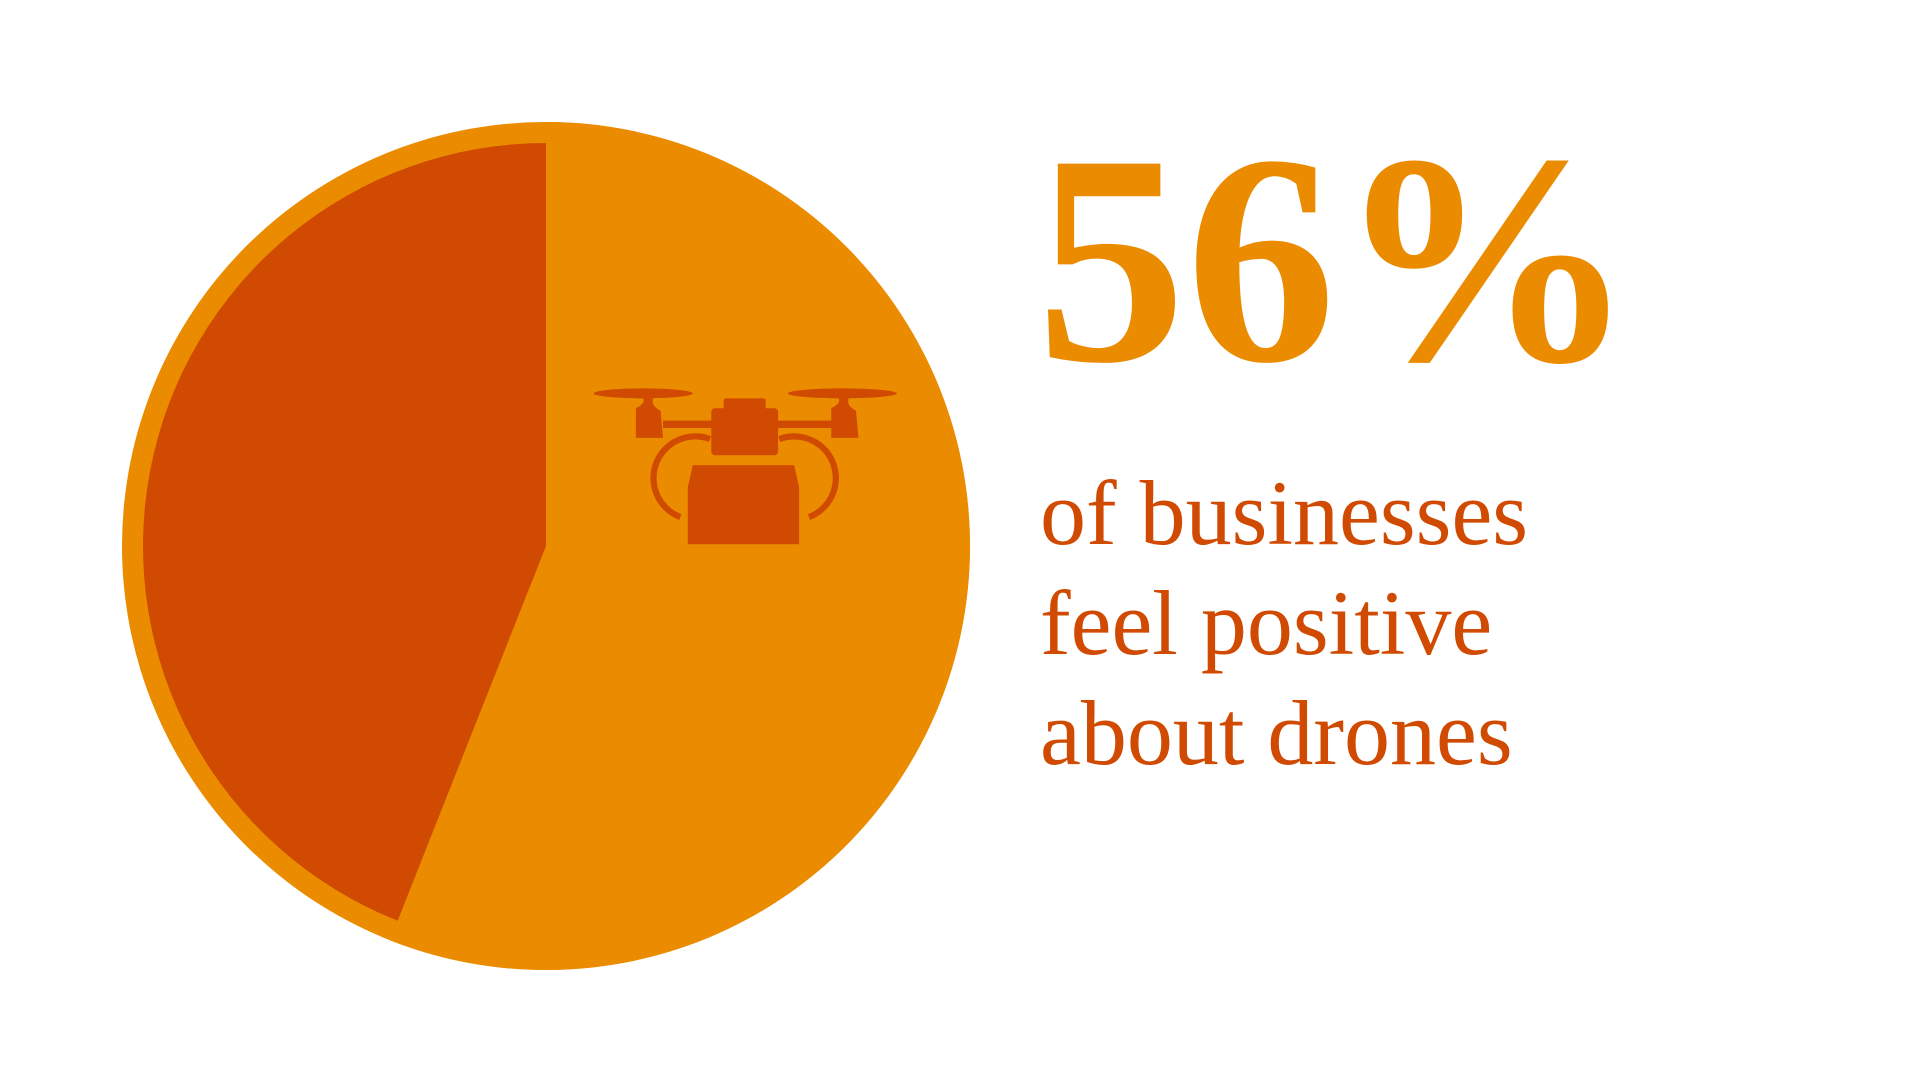  What do you see at coordinates (1336, 259) in the screenshot?
I see `value-label: 56%` at bounding box center [1336, 259].